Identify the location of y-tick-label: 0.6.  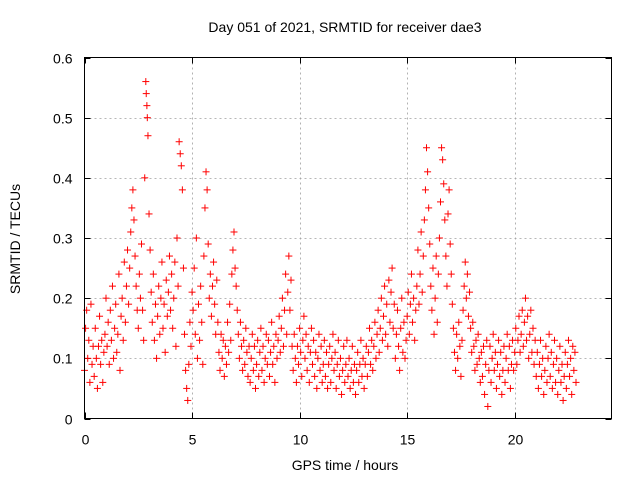
(63, 59).